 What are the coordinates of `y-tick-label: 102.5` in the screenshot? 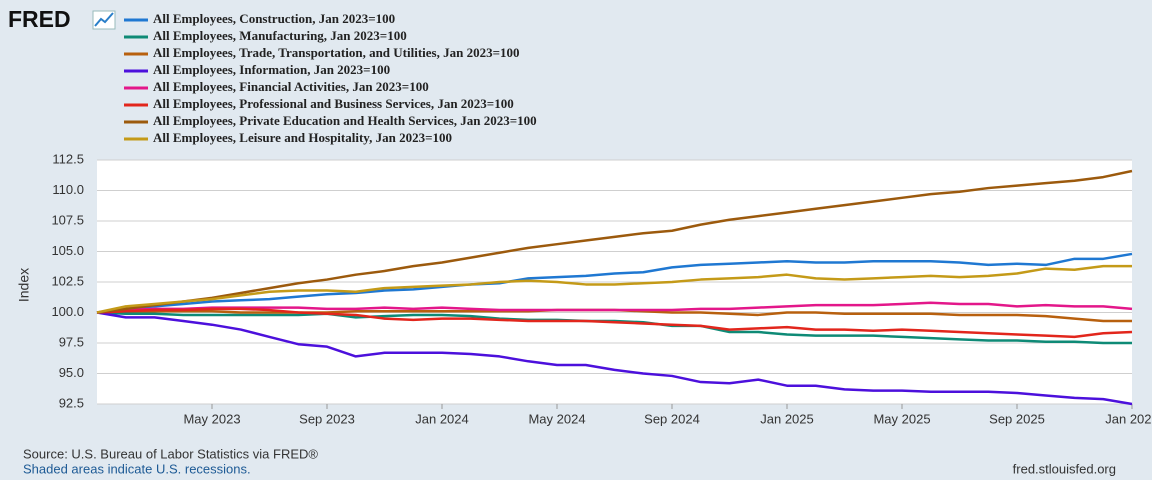 It's located at (67, 280).